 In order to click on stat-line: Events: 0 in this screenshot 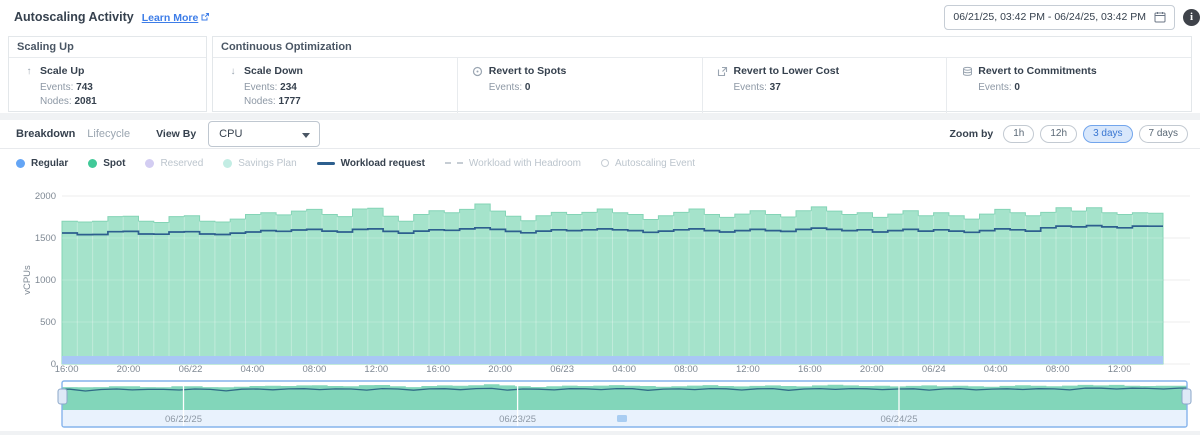, I will do `click(584, 88)`.